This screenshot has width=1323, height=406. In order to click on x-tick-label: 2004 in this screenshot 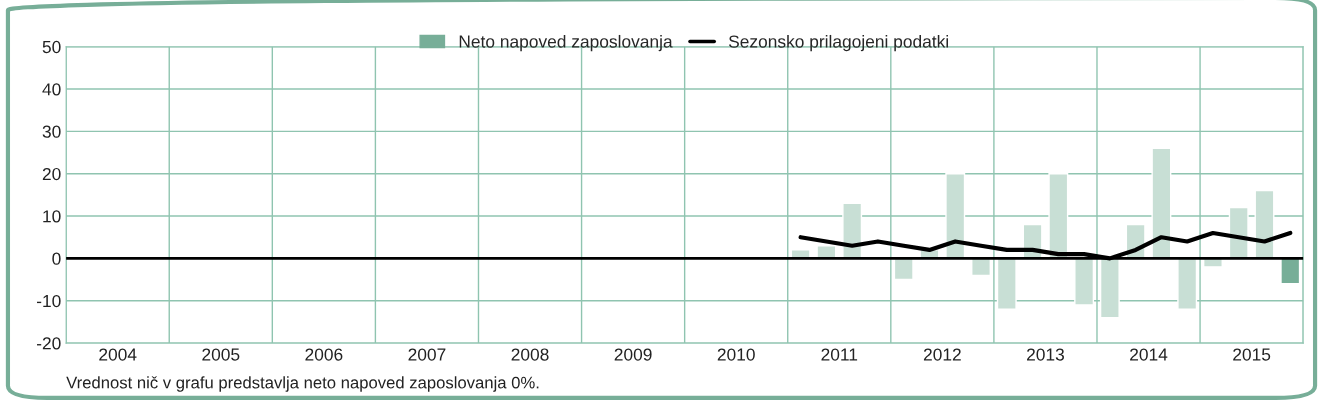, I will do `click(118, 354)`.